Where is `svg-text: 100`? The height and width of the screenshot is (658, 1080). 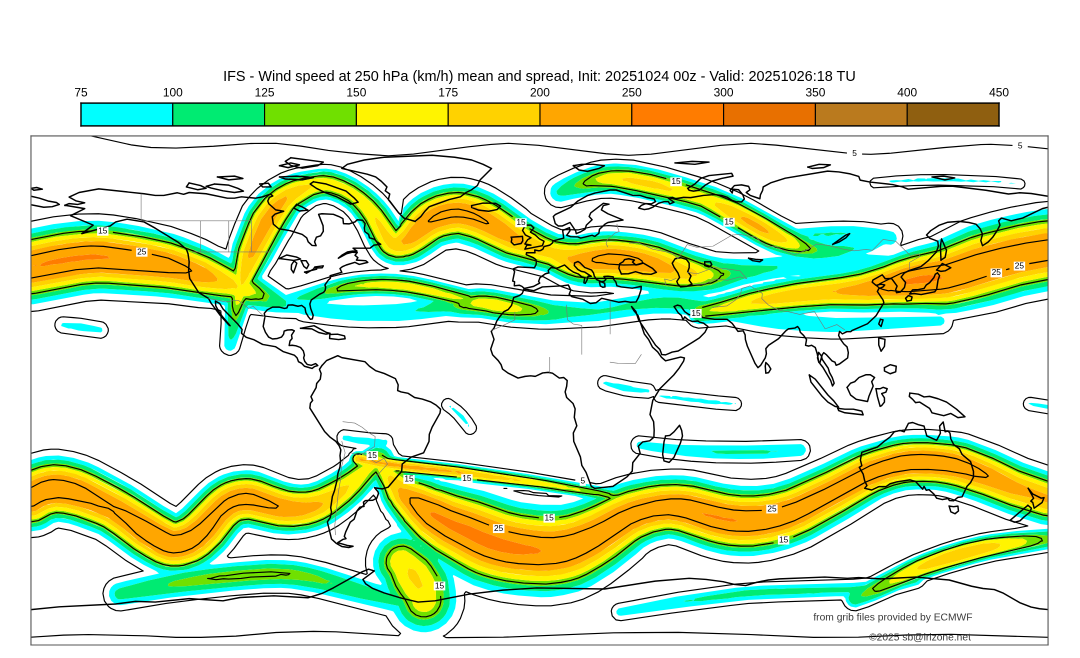
svg-text: 100 is located at coordinates (173, 93).